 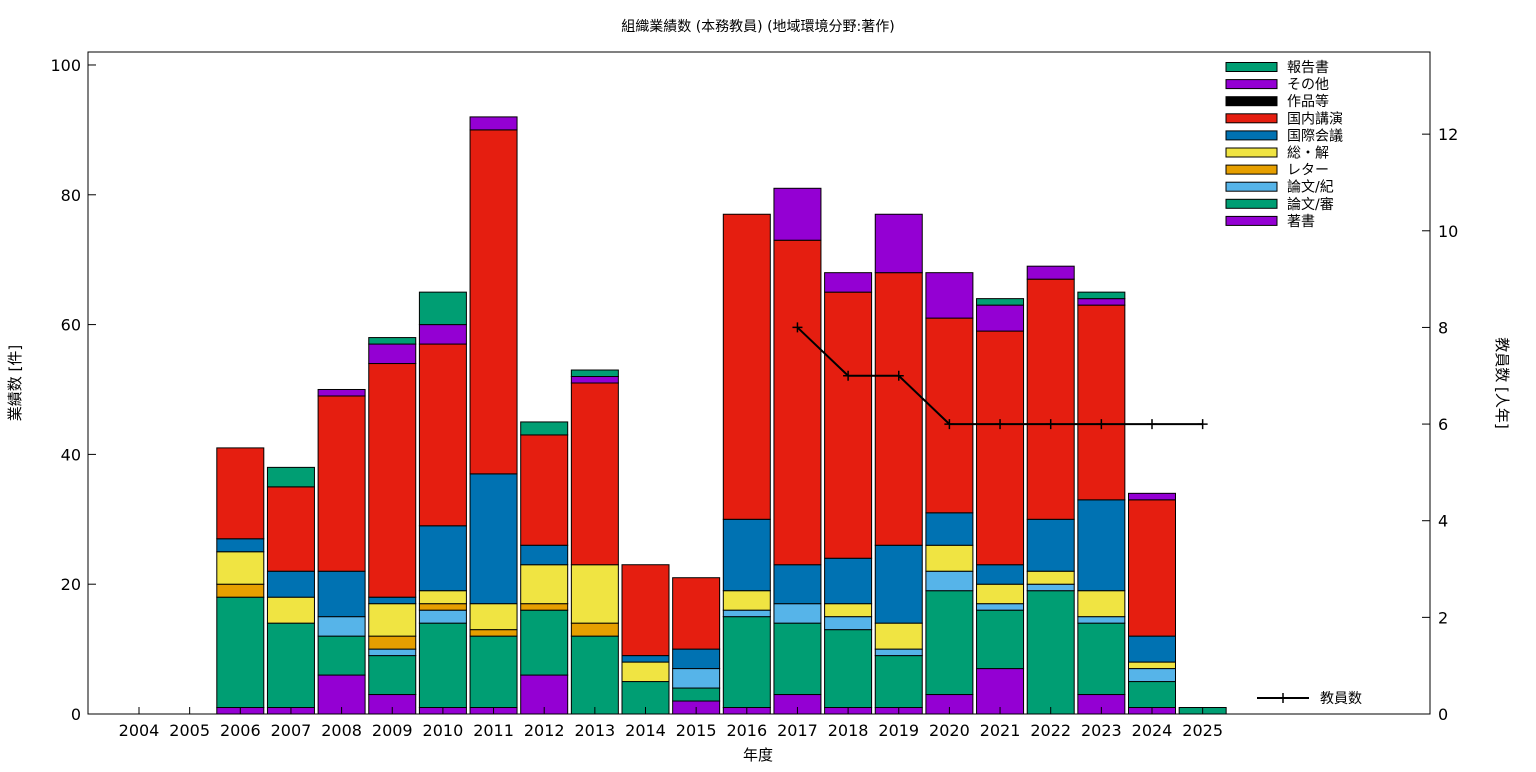 What do you see at coordinates (1448, 231) in the screenshot?
I see `y2-tick-label: 10` at bounding box center [1448, 231].